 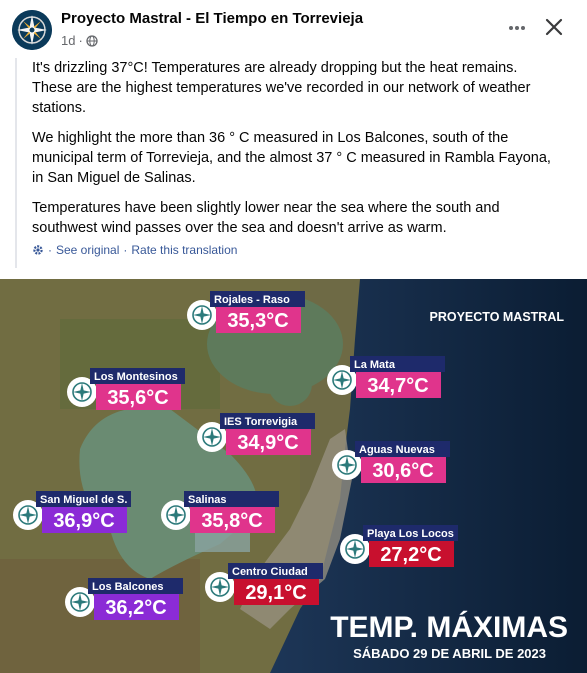 I want to click on station-label: Salinas 35,8°C, so click(x=220, y=512).